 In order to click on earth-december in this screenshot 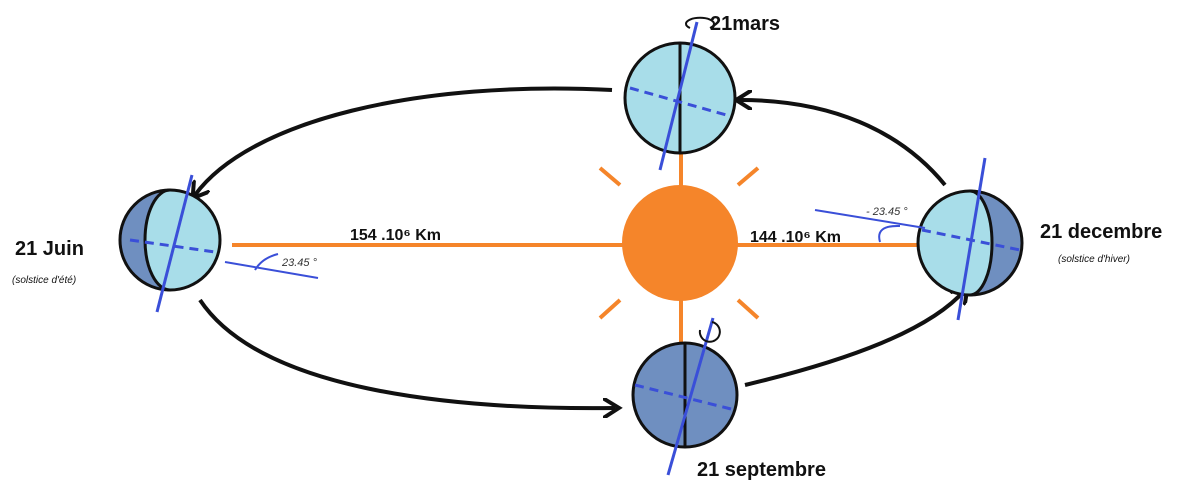, I will do `click(919, 239)`.